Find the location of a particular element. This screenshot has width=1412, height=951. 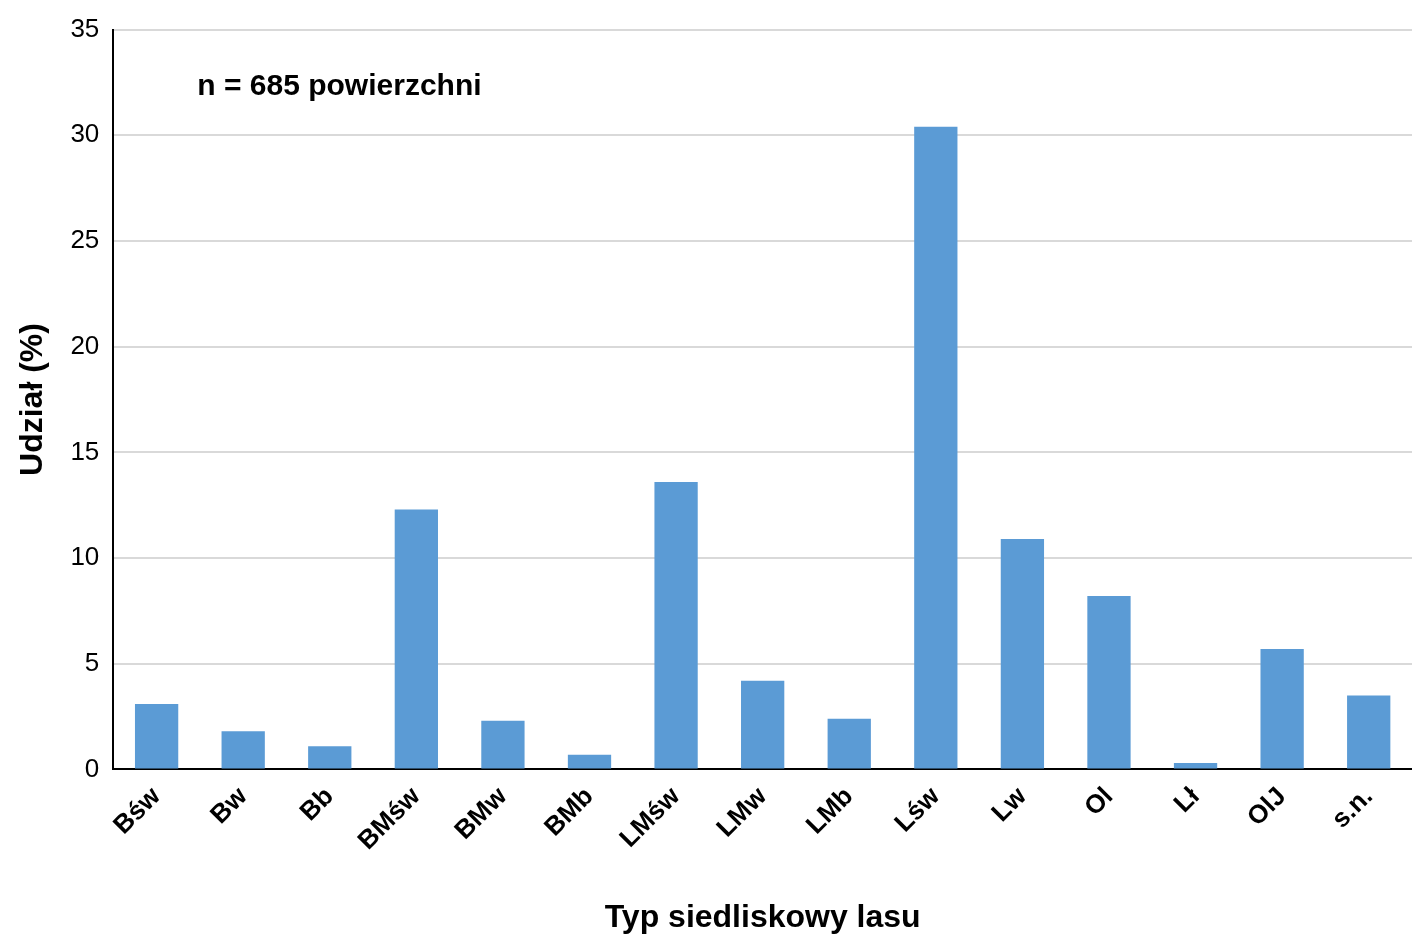

y-tick-label: 30 is located at coordinates (85, 133).